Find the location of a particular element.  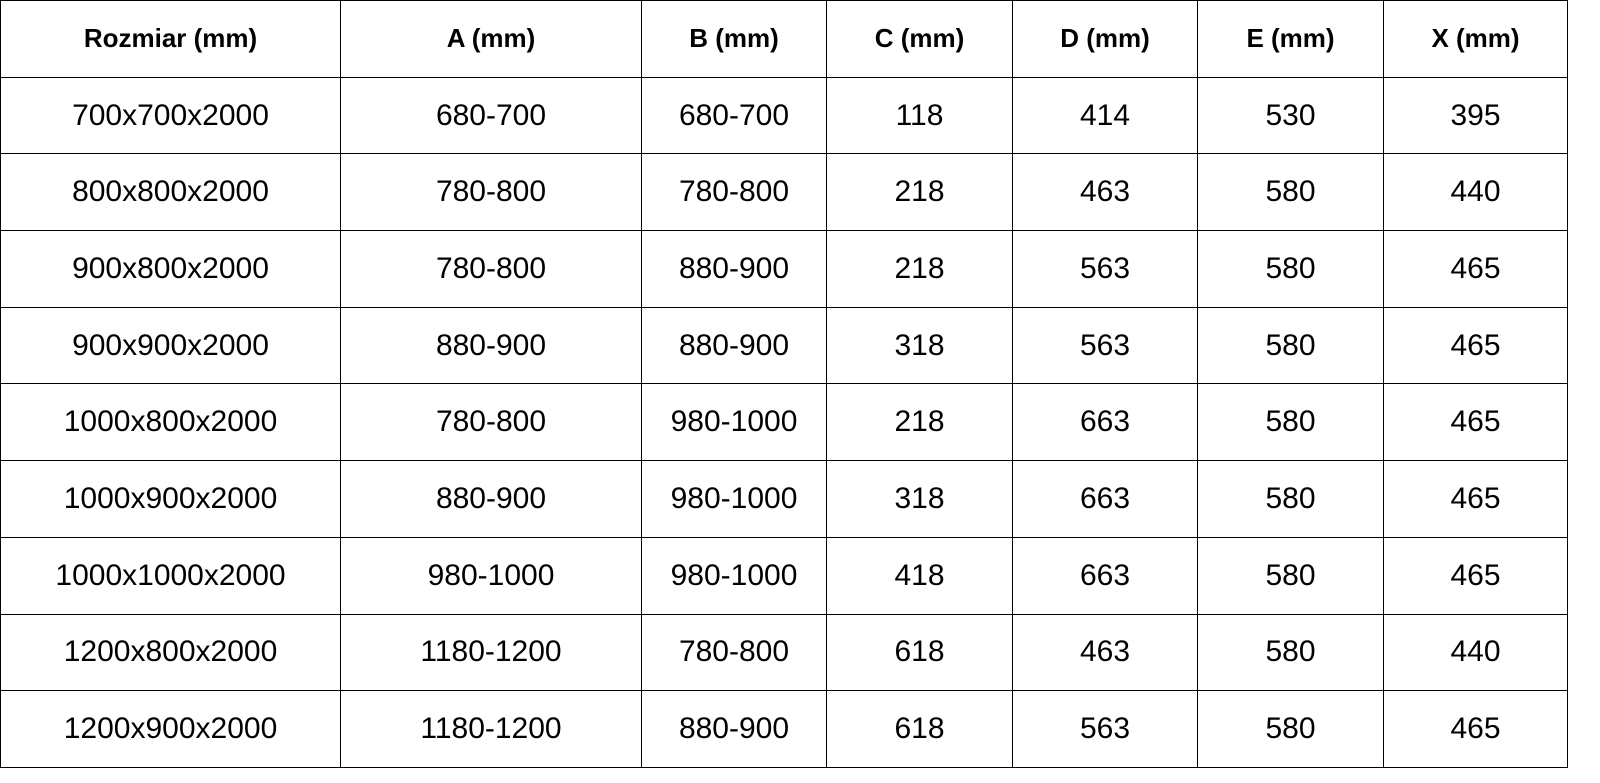

table-row: 800x800x2000 780-800 780-800 218 463 580 440 is located at coordinates (784, 192).